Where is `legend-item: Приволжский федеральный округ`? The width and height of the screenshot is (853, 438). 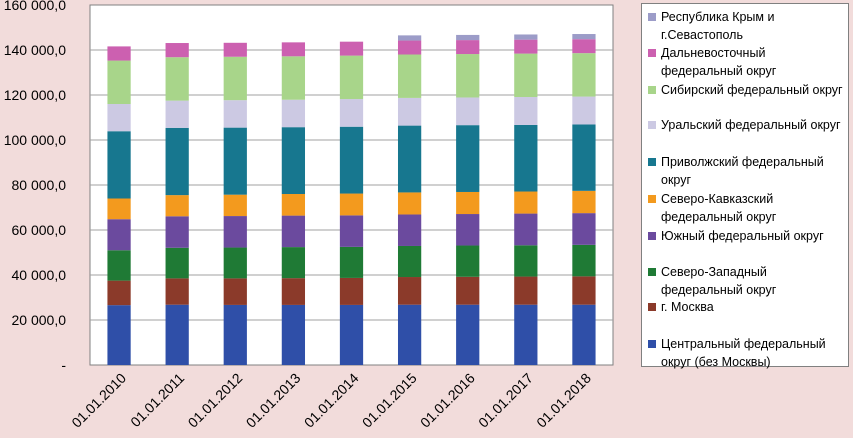
legend-item: Приволжский федеральный округ is located at coordinates (747, 171).